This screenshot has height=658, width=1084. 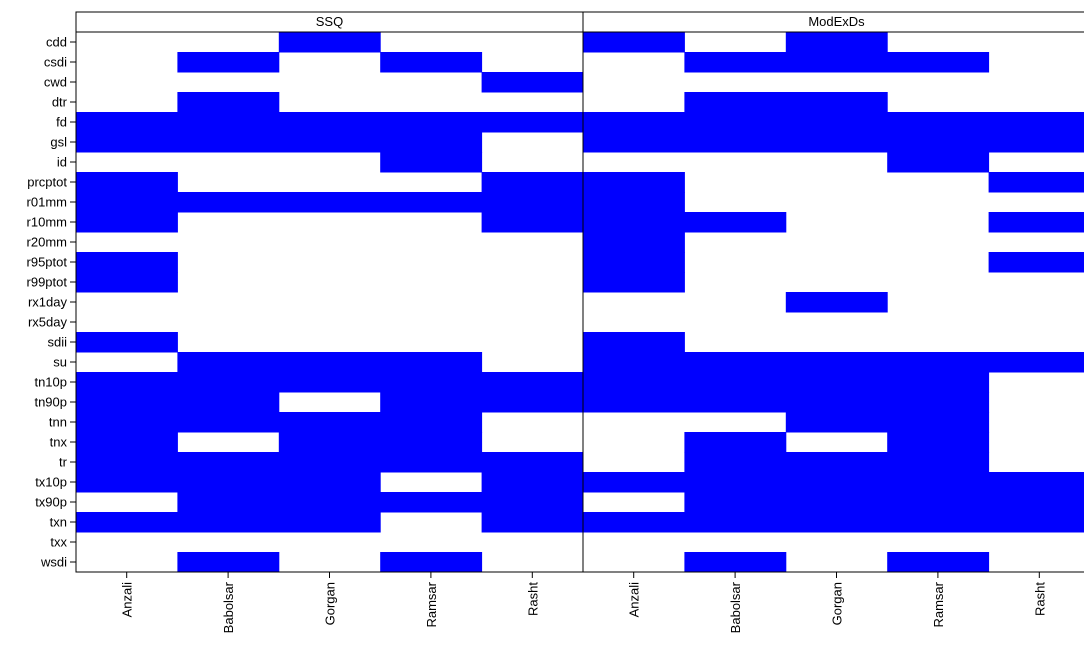 What do you see at coordinates (58, 522) in the screenshot?
I see `y-tick-label: txn` at bounding box center [58, 522].